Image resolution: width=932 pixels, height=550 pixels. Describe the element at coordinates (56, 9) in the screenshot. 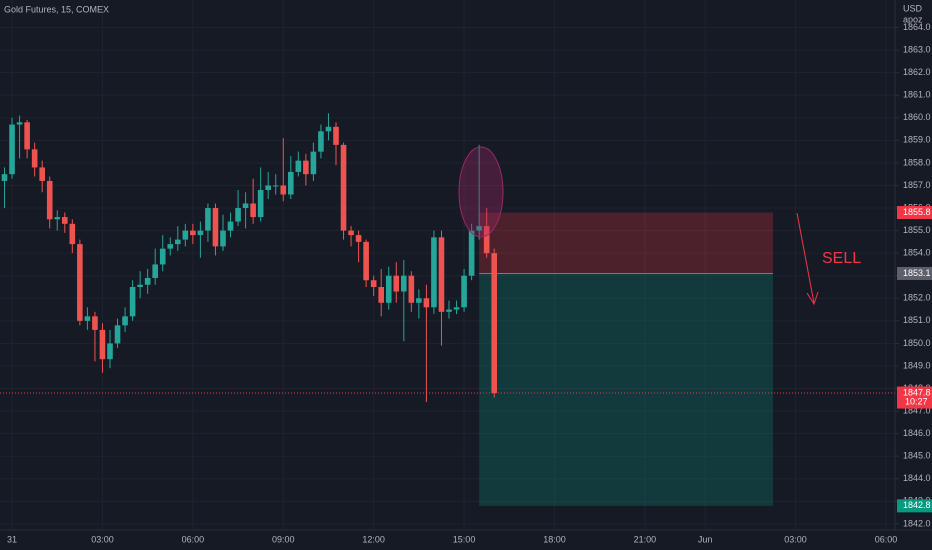

I see `chart-title: Gold Futures, 15, COMEX` at that location.